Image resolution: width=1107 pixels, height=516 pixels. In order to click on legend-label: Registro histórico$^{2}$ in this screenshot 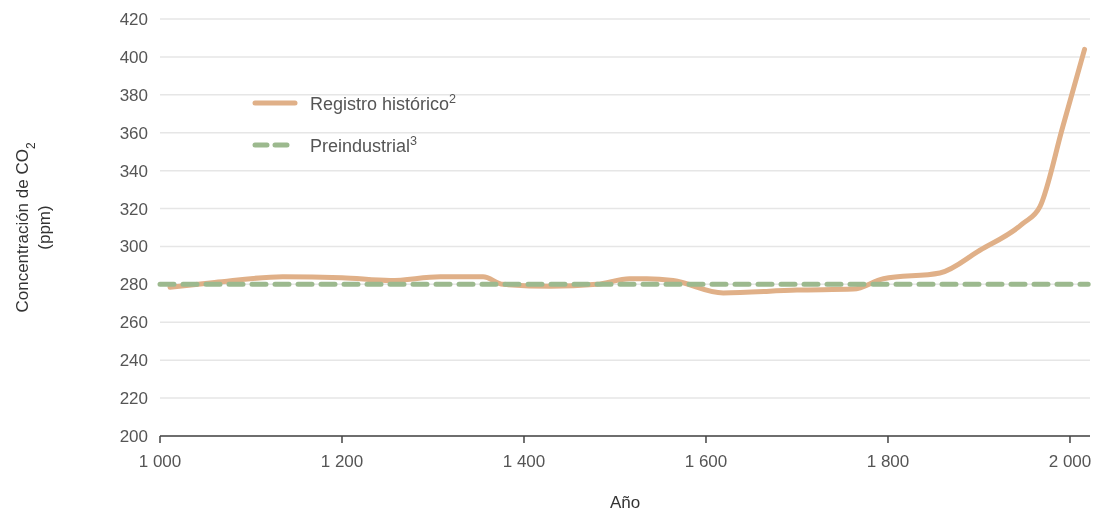, I will do `click(383, 103)`.